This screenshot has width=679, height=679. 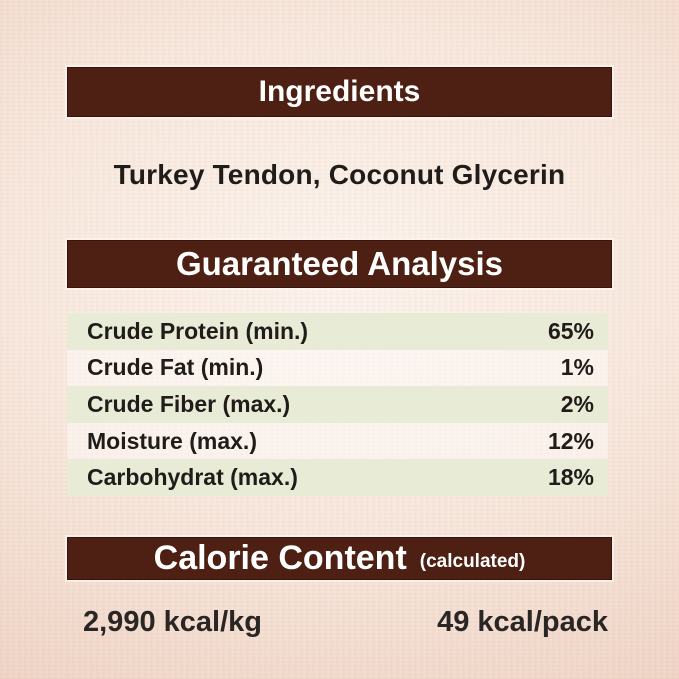 What do you see at coordinates (189, 403) in the screenshot?
I see `nutrient-label: Crude Fiber (max.)` at bounding box center [189, 403].